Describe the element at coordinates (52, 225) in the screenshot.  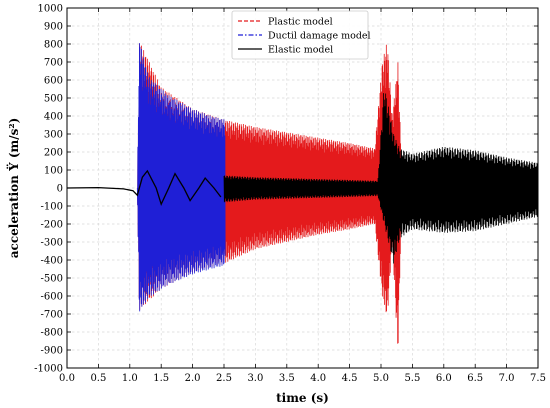
I see `y-tick-label: -200` at that location.